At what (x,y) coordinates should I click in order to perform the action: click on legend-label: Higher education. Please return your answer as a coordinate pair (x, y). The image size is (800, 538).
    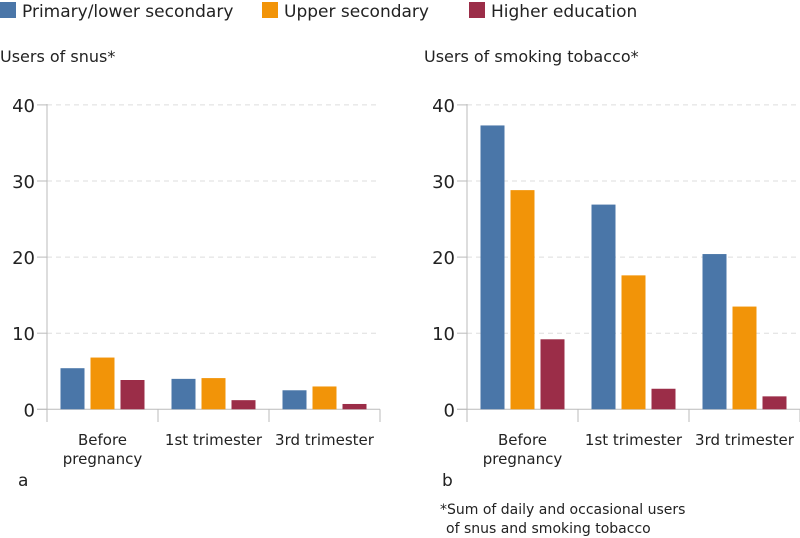
    Looking at the image, I should click on (564, 12).